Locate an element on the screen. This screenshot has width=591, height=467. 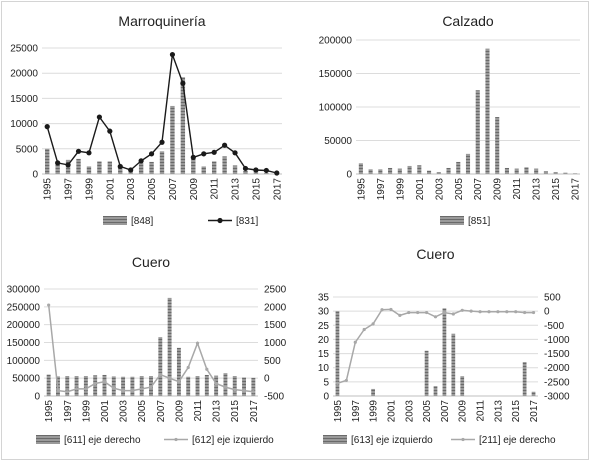
y2-tick-label: -3000 is located at coordinates (557, 397).